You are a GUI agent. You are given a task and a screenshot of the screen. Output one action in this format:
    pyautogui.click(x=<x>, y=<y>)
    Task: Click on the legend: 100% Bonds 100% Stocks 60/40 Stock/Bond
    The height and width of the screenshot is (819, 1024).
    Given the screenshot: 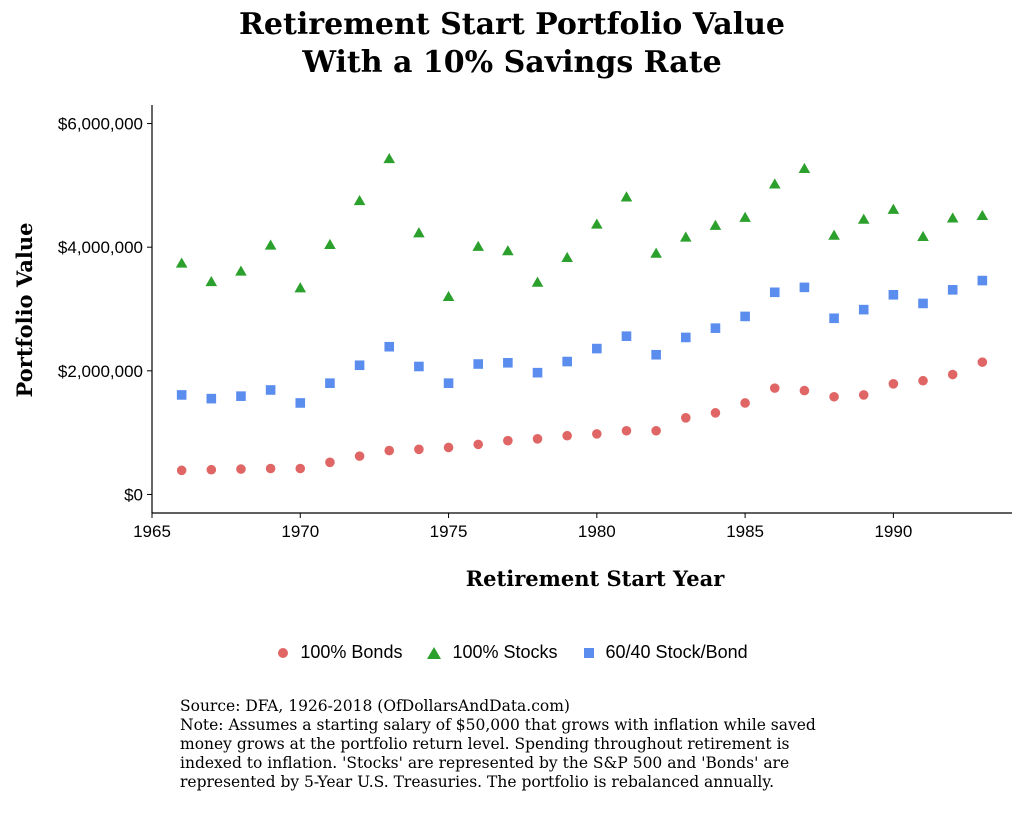 What is the action you would take?
    pyautogui.click(x=512, y=652)
    